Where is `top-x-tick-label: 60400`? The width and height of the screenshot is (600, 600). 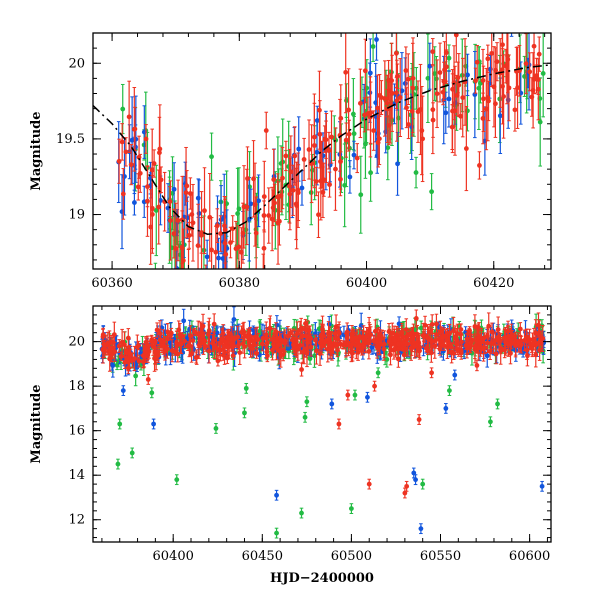
top-x-tick-label: 60400 is located at coordinates (366, 283).